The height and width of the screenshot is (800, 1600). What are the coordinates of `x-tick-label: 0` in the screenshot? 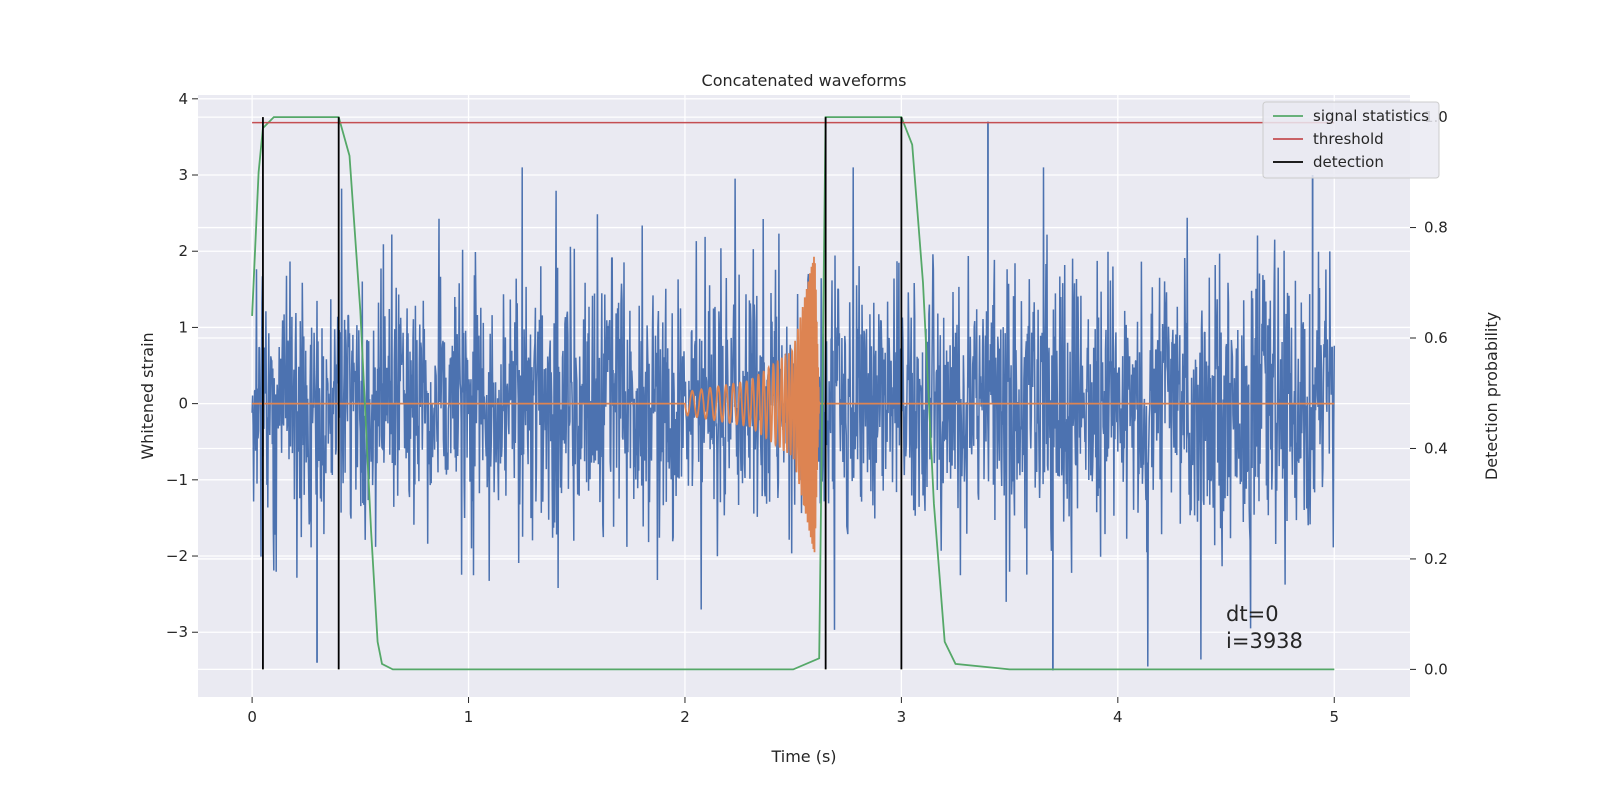 It's located at (252, 717).